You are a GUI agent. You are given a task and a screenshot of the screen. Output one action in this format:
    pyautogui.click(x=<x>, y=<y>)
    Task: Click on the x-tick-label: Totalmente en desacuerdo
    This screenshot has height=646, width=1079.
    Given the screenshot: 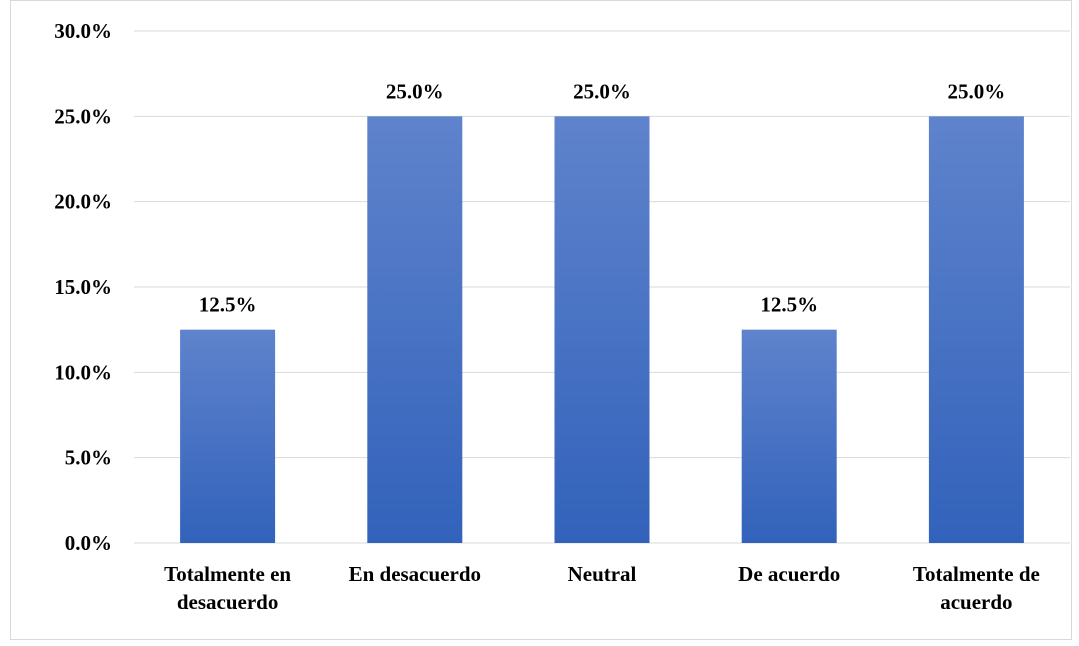 What is the action you would take?
    pyautogui.click(x=227, y=588)
    